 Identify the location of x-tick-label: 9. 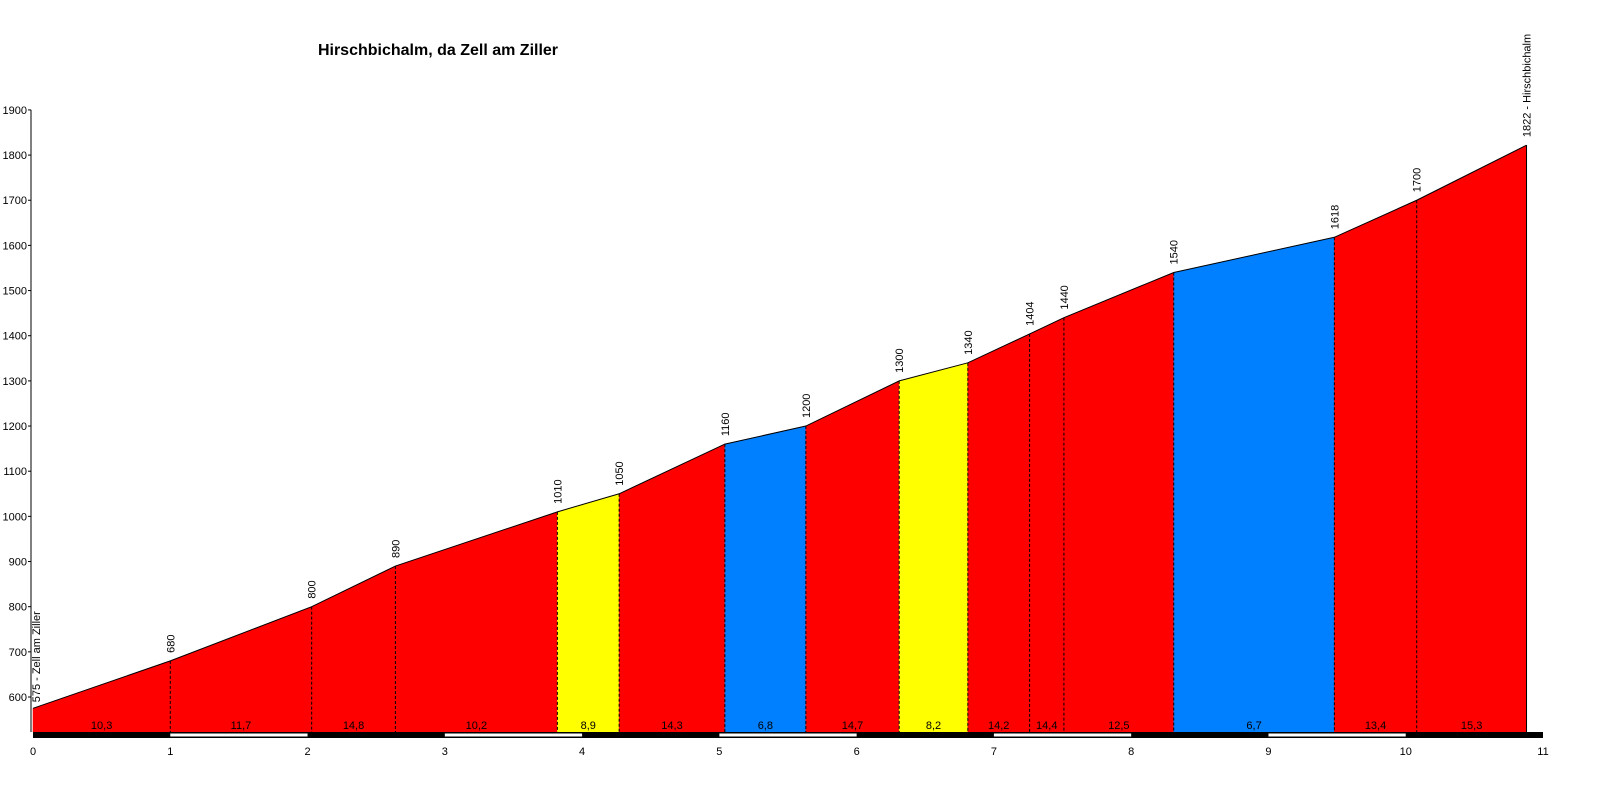
(1268, 752).